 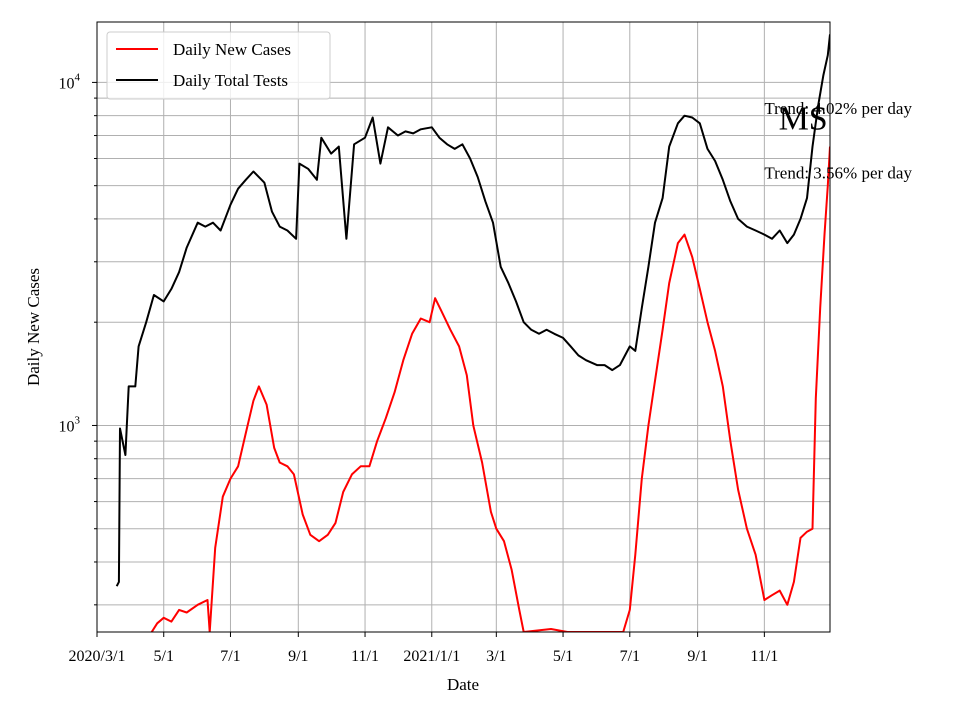 I want to click on x-tick-label: 3/1, so click(x=496, y=656).